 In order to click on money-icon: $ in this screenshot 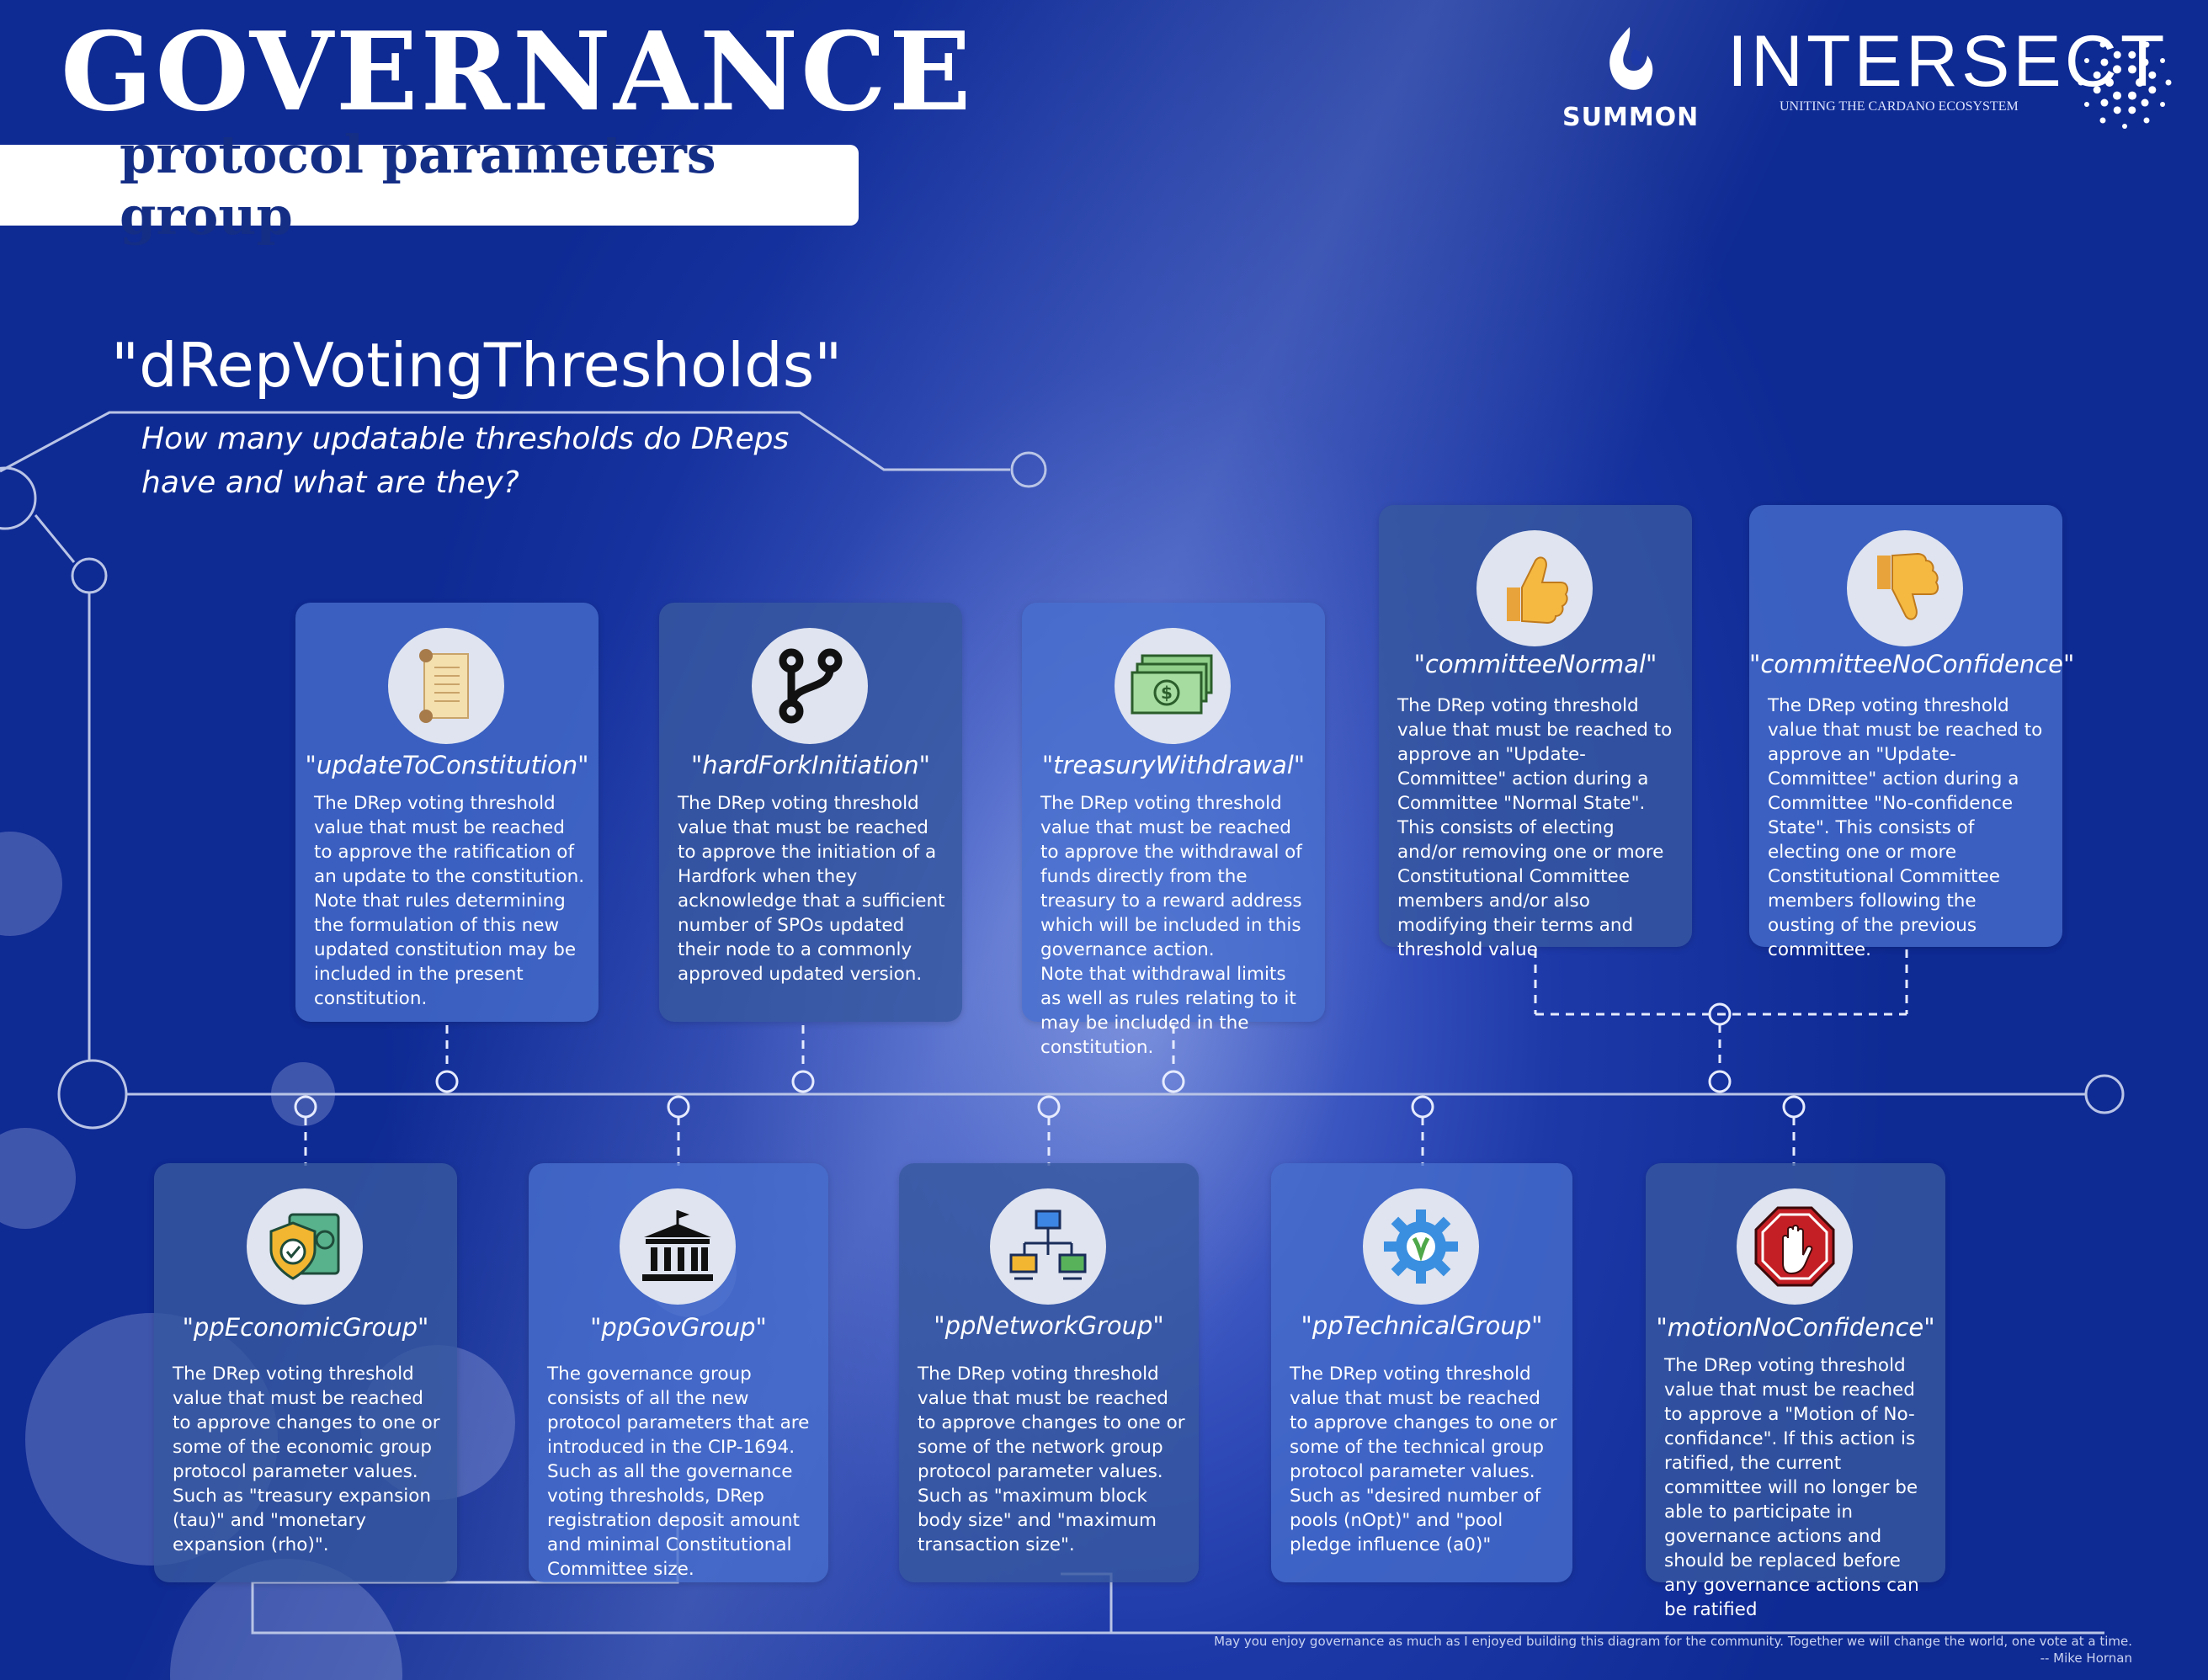, I will do `click(1173, 686)`.